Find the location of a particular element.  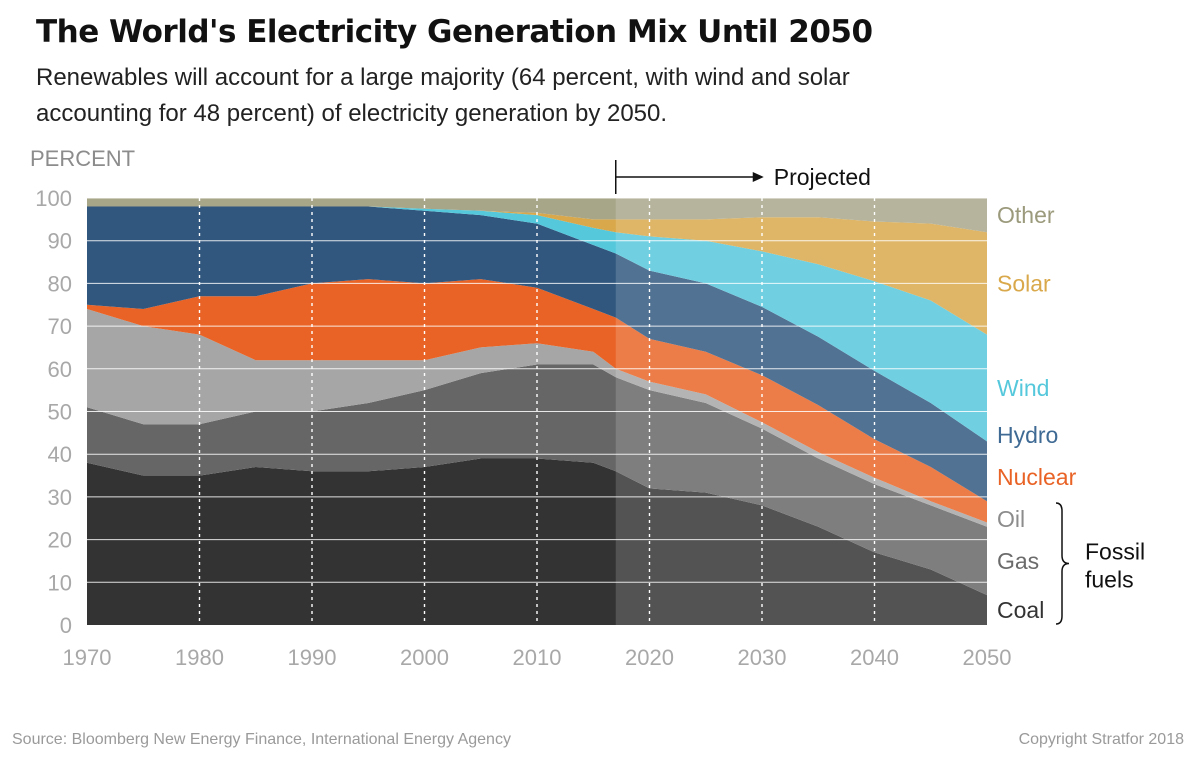

arrowhead-icon is located at coordinates (758, 177).